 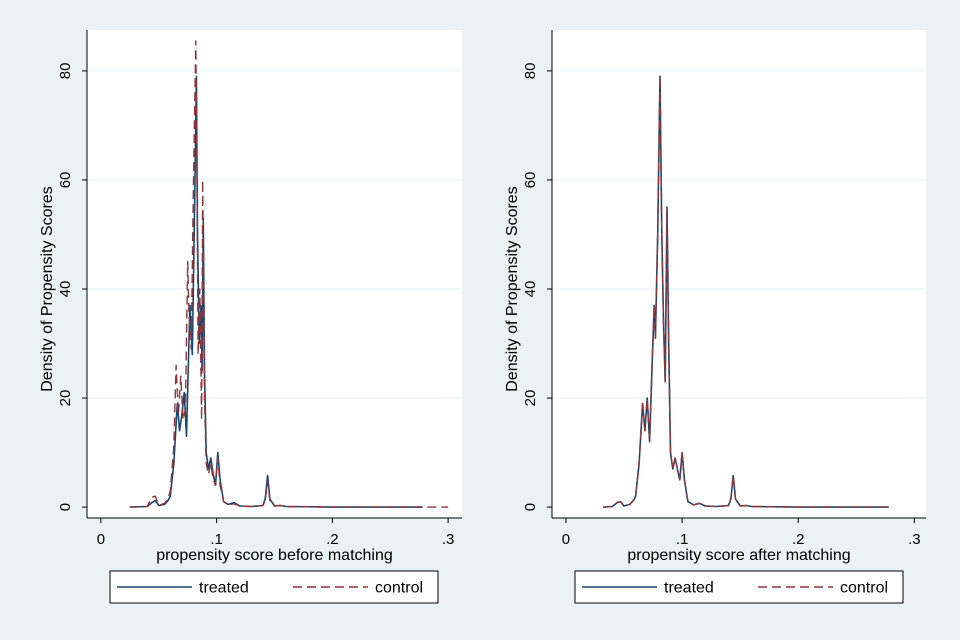 I want to click on x-axis-title: propensity score before matching, so click(x=274, y=555).